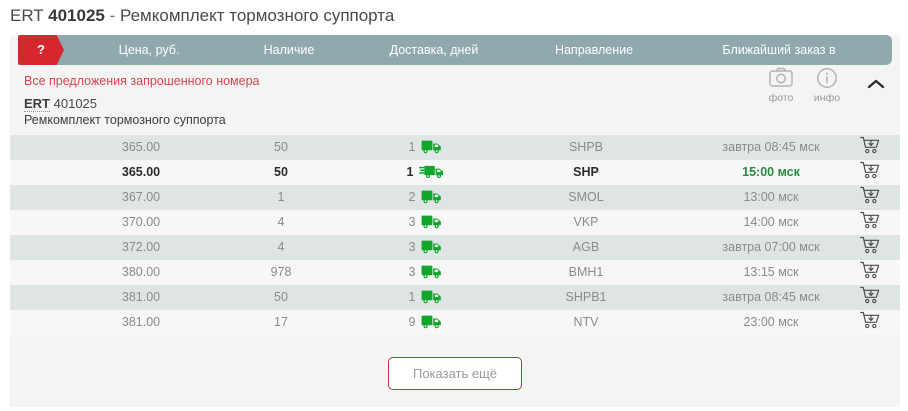  What do you see at coordinates (37, 104) in the screenshot?
I see `part-brand: ERT` at bounding box center [37, 104].